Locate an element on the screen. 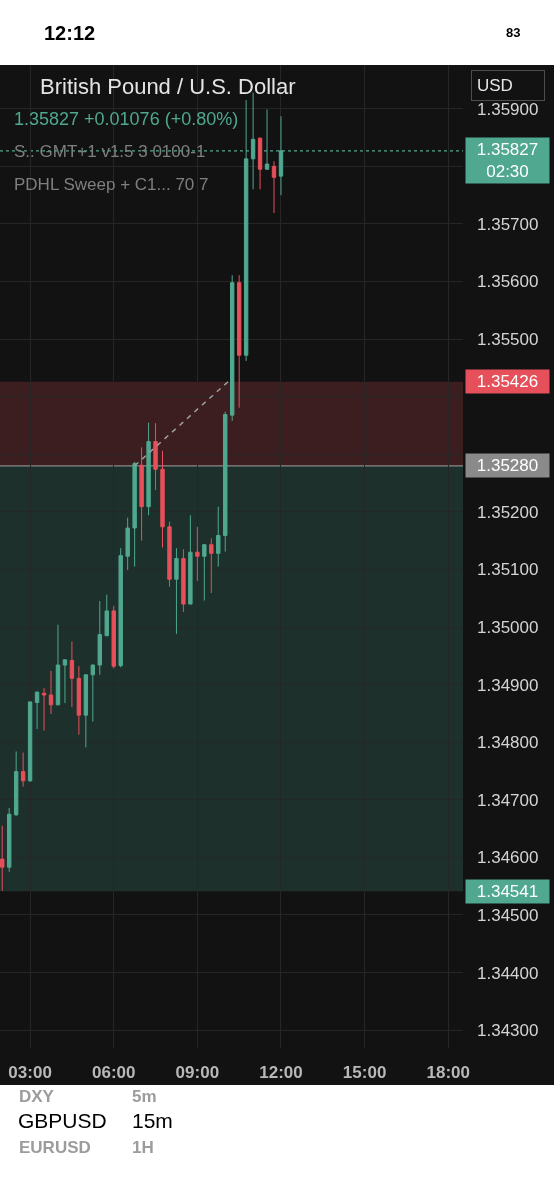 The width and height of the screenshot is (554, 1200). text: 15m is located at coordinates (152, 1120).